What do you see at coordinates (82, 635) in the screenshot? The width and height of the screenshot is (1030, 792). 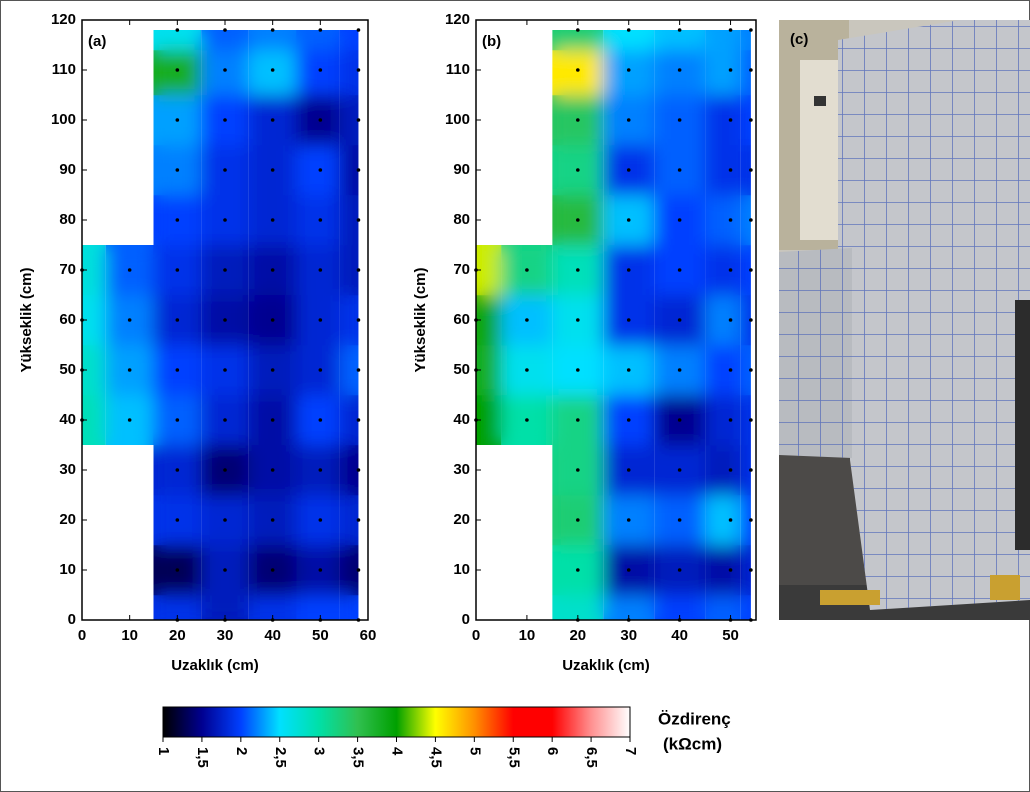 I see `x-tick-label: 0` at bounding box center [82, 635].